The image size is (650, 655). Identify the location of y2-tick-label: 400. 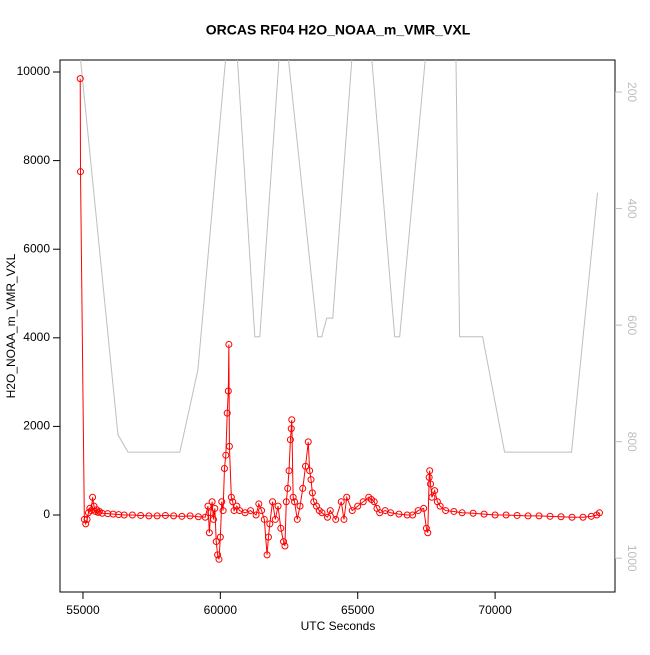
(632, 209).